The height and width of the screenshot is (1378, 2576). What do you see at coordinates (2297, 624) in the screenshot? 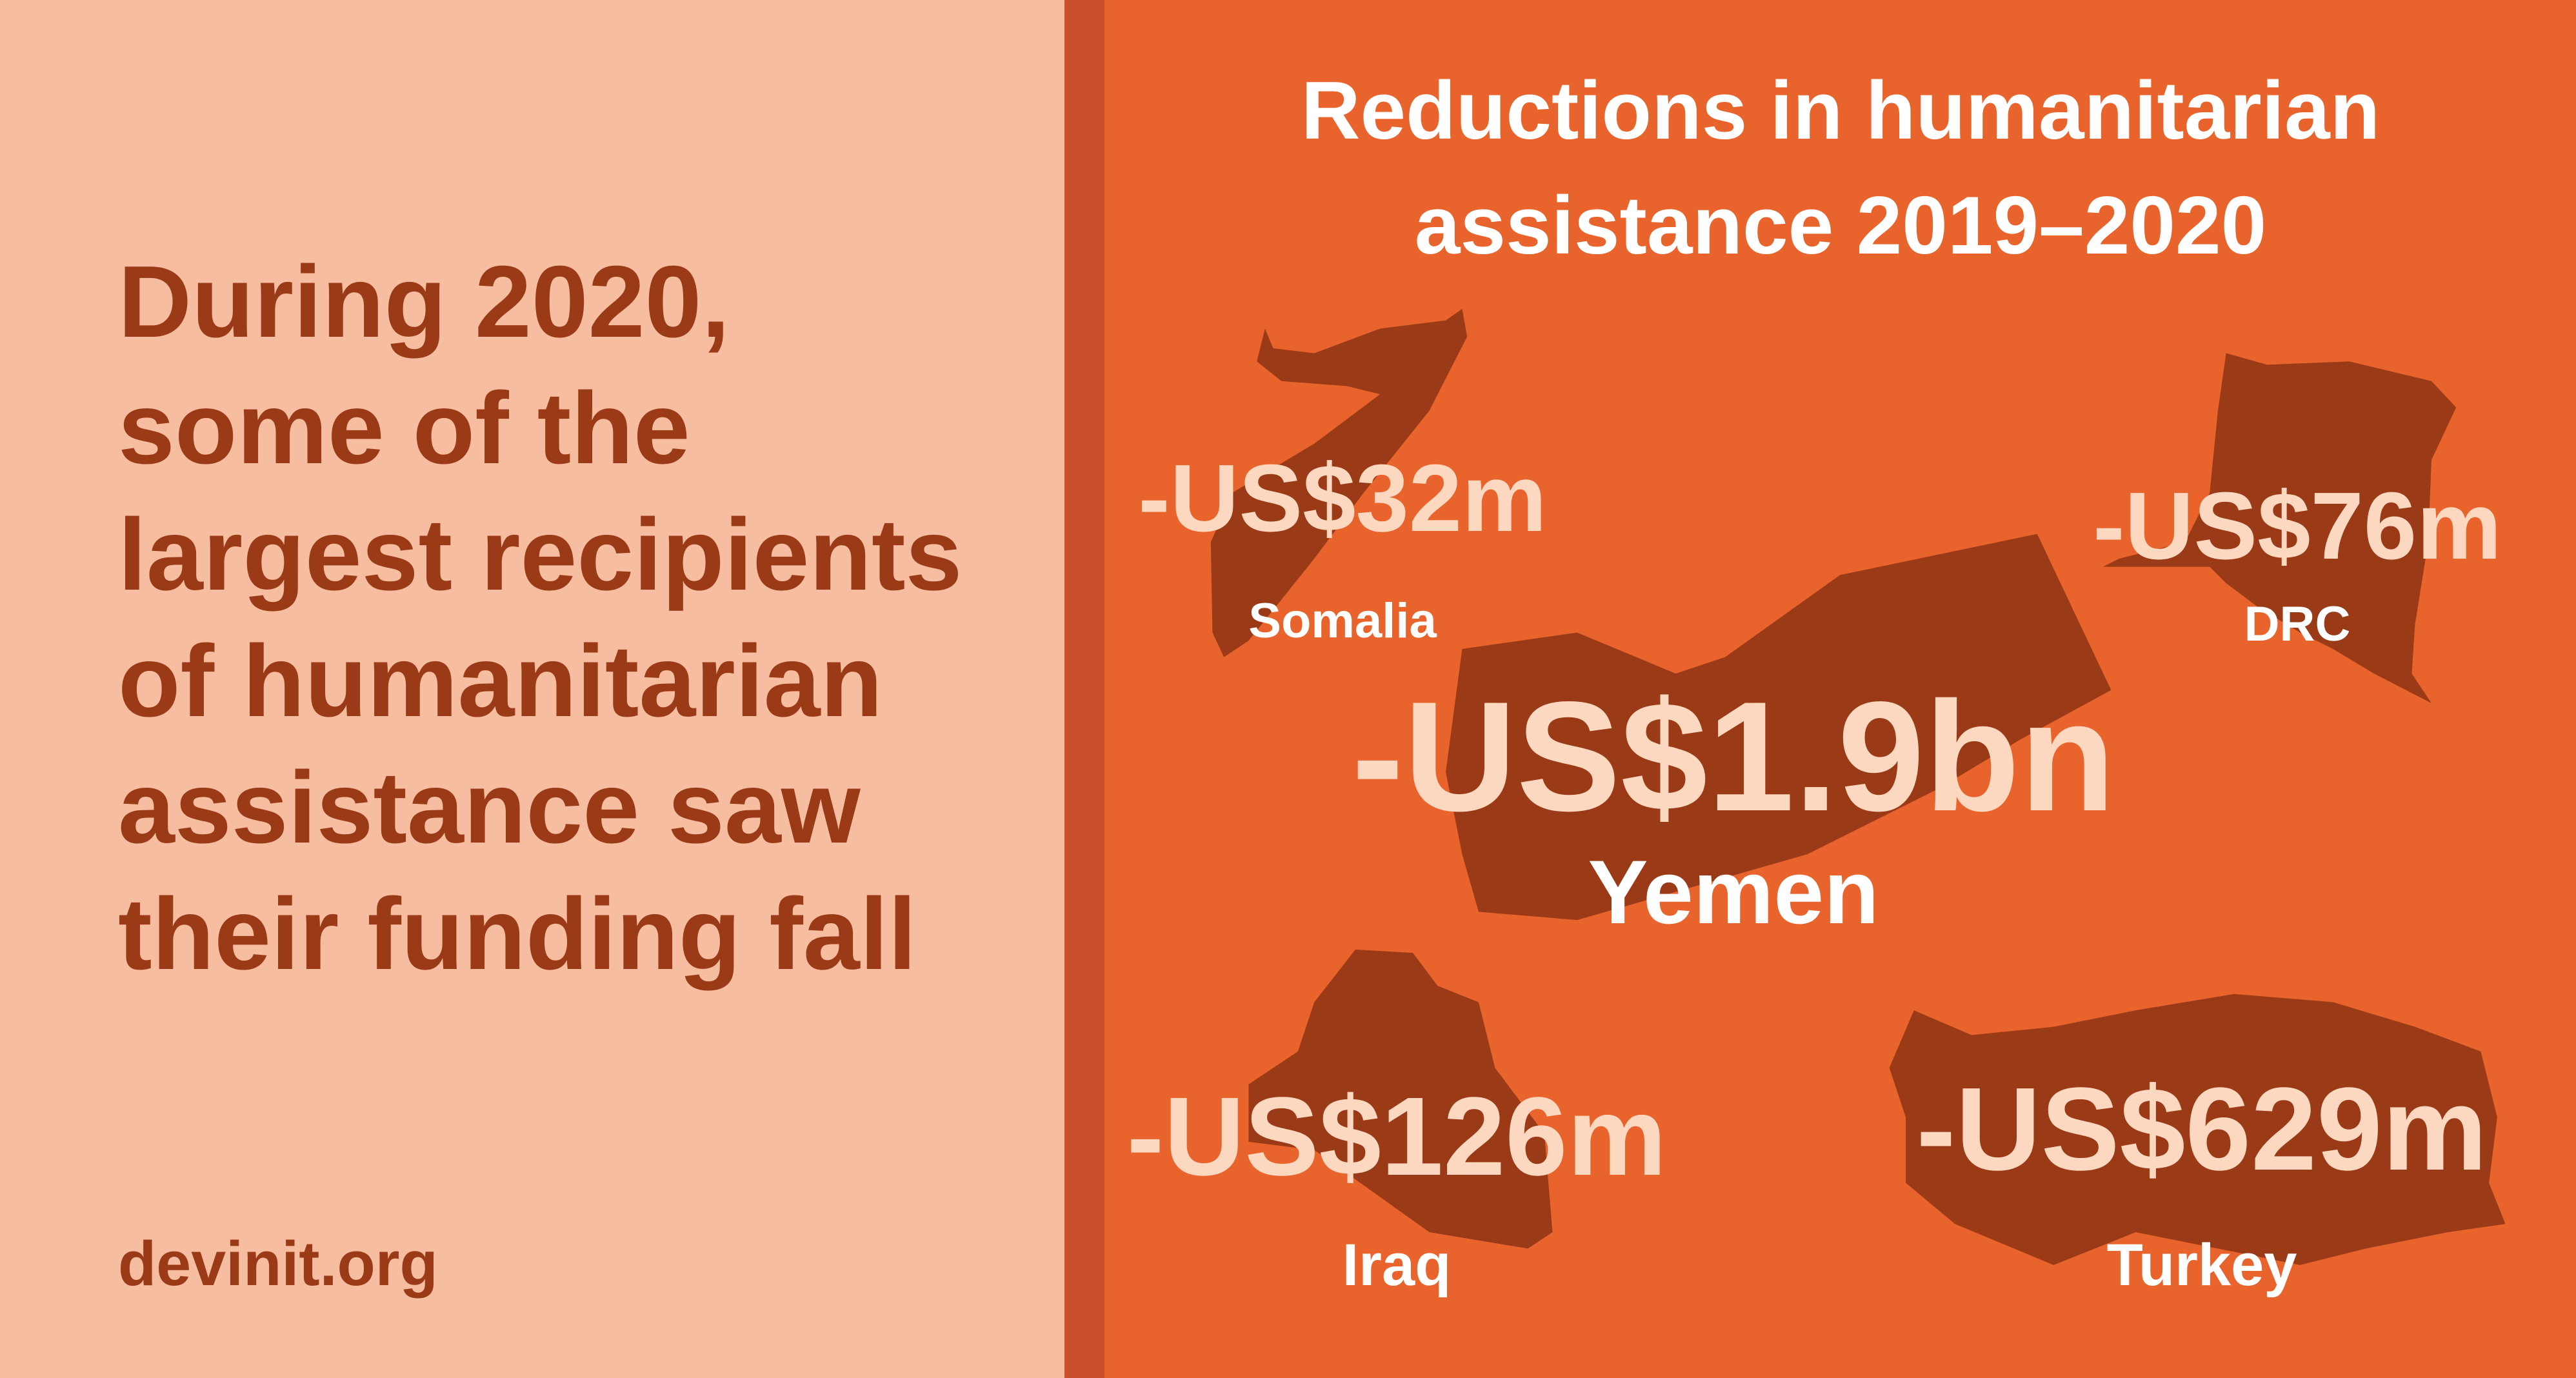
I see `country-name: DRC` at bounding box center [2297, 624].